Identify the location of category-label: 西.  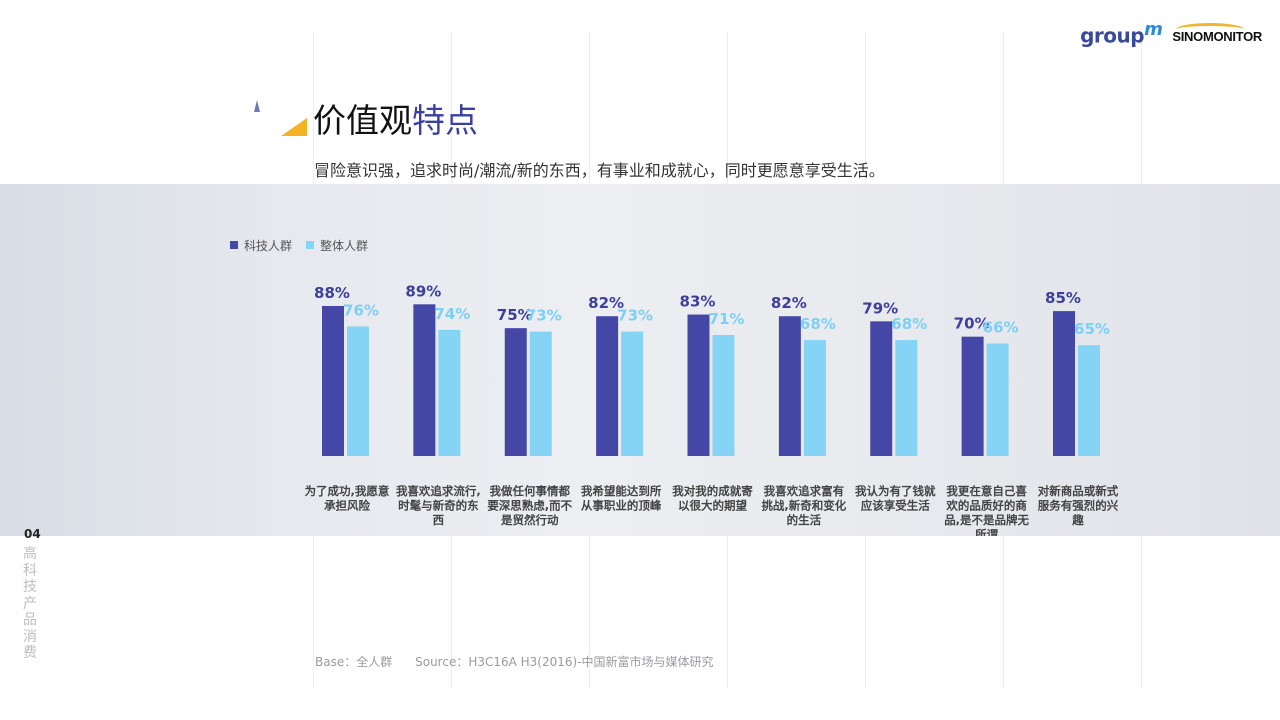
(439, 520).